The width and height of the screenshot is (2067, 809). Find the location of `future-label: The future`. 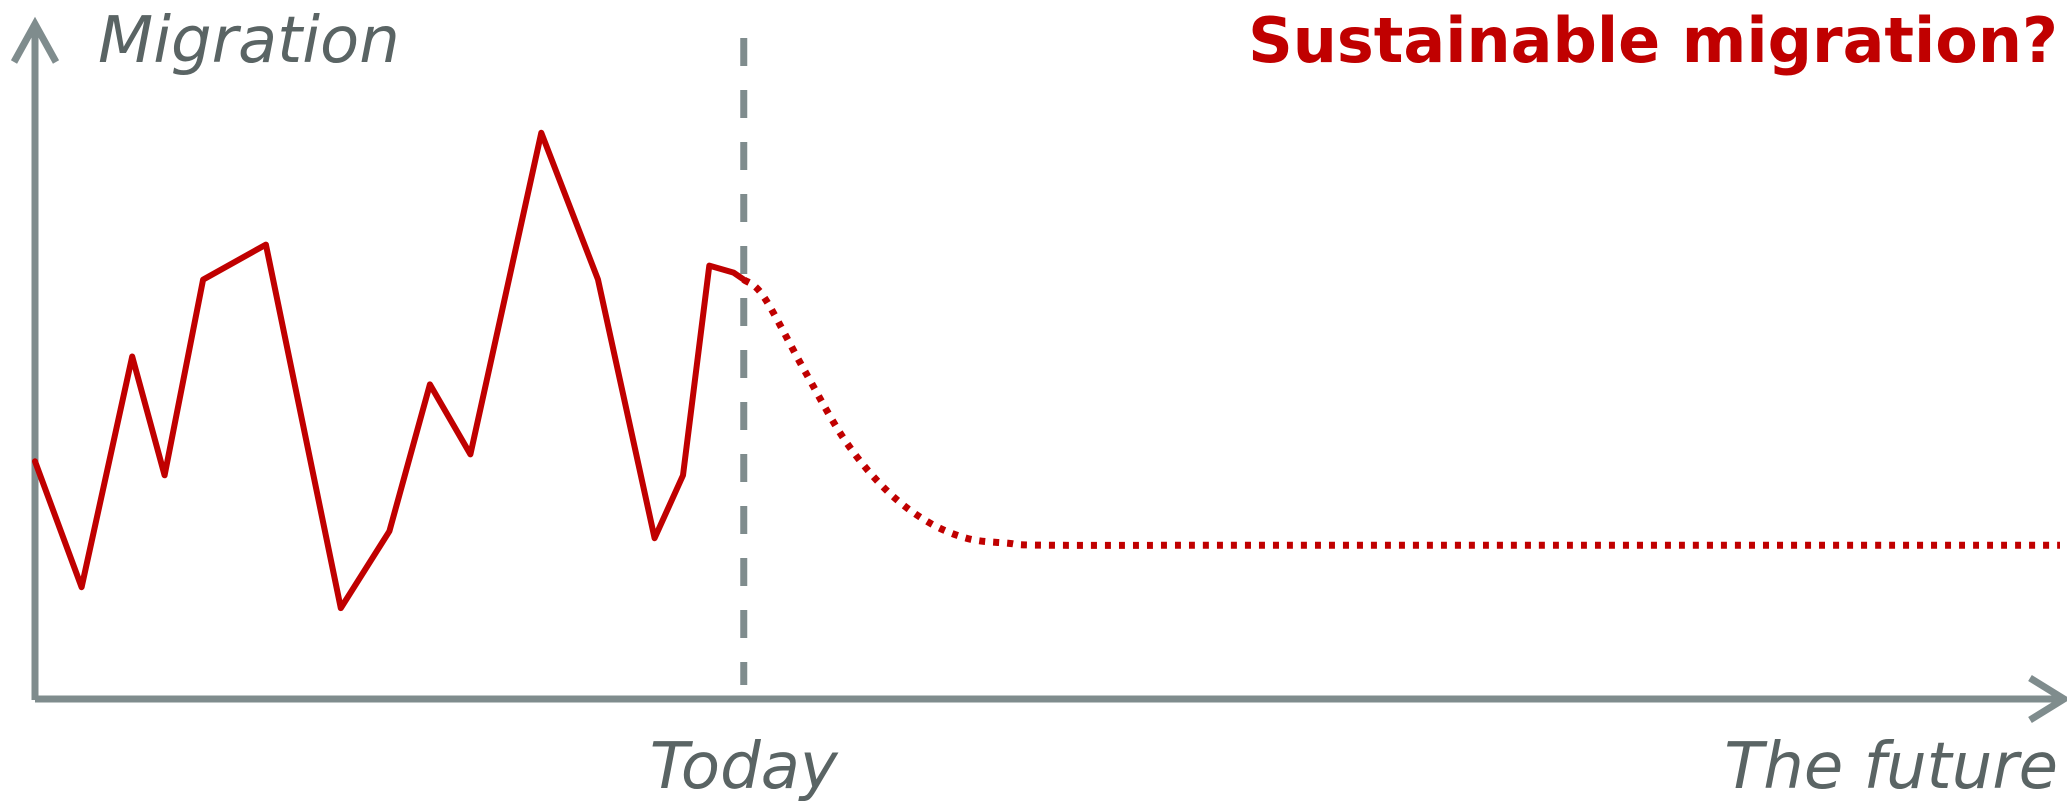

future-label: The future is located at coordinates (1891, 767).